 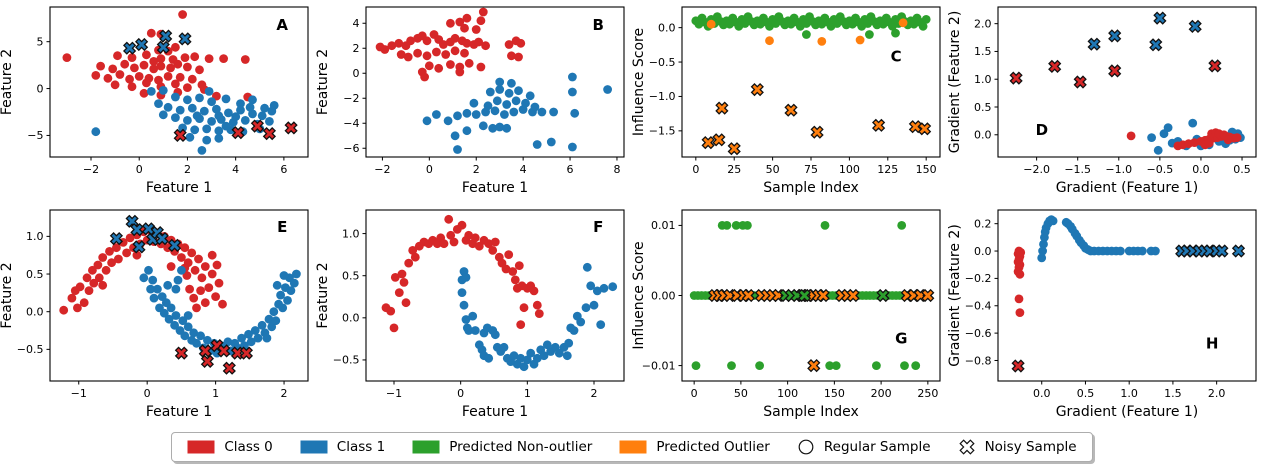 What do you see at coordinates (814, 390) in the screenshot?
I see `x-axis-ticks: 0 50 100 150 200 250` at bounding box center [814, 390].